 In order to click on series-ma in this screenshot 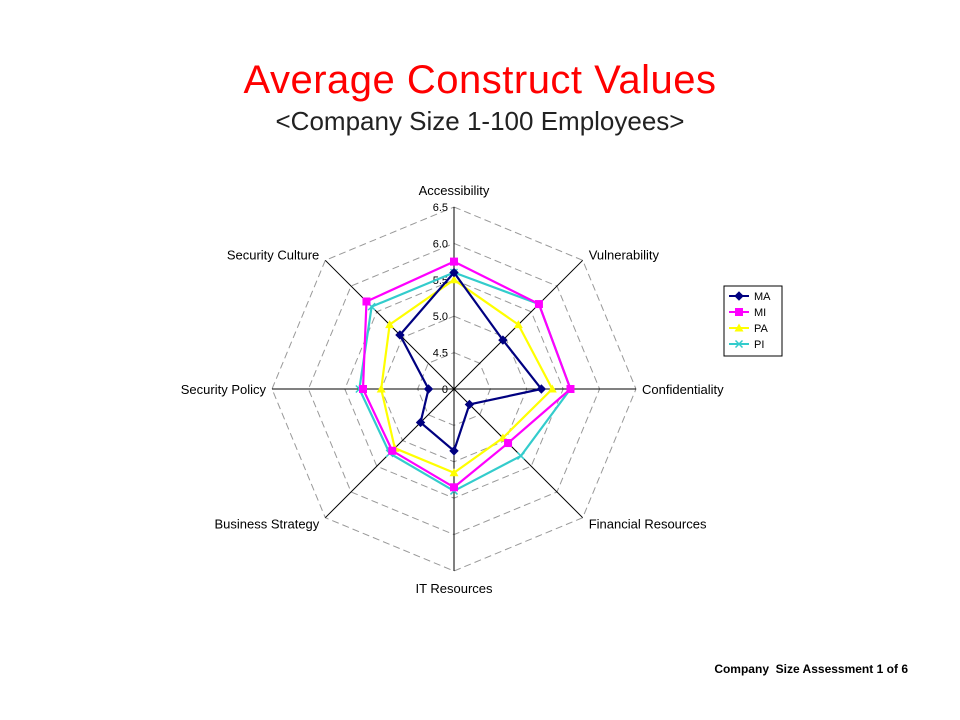, I will do `click(471, 361)`.